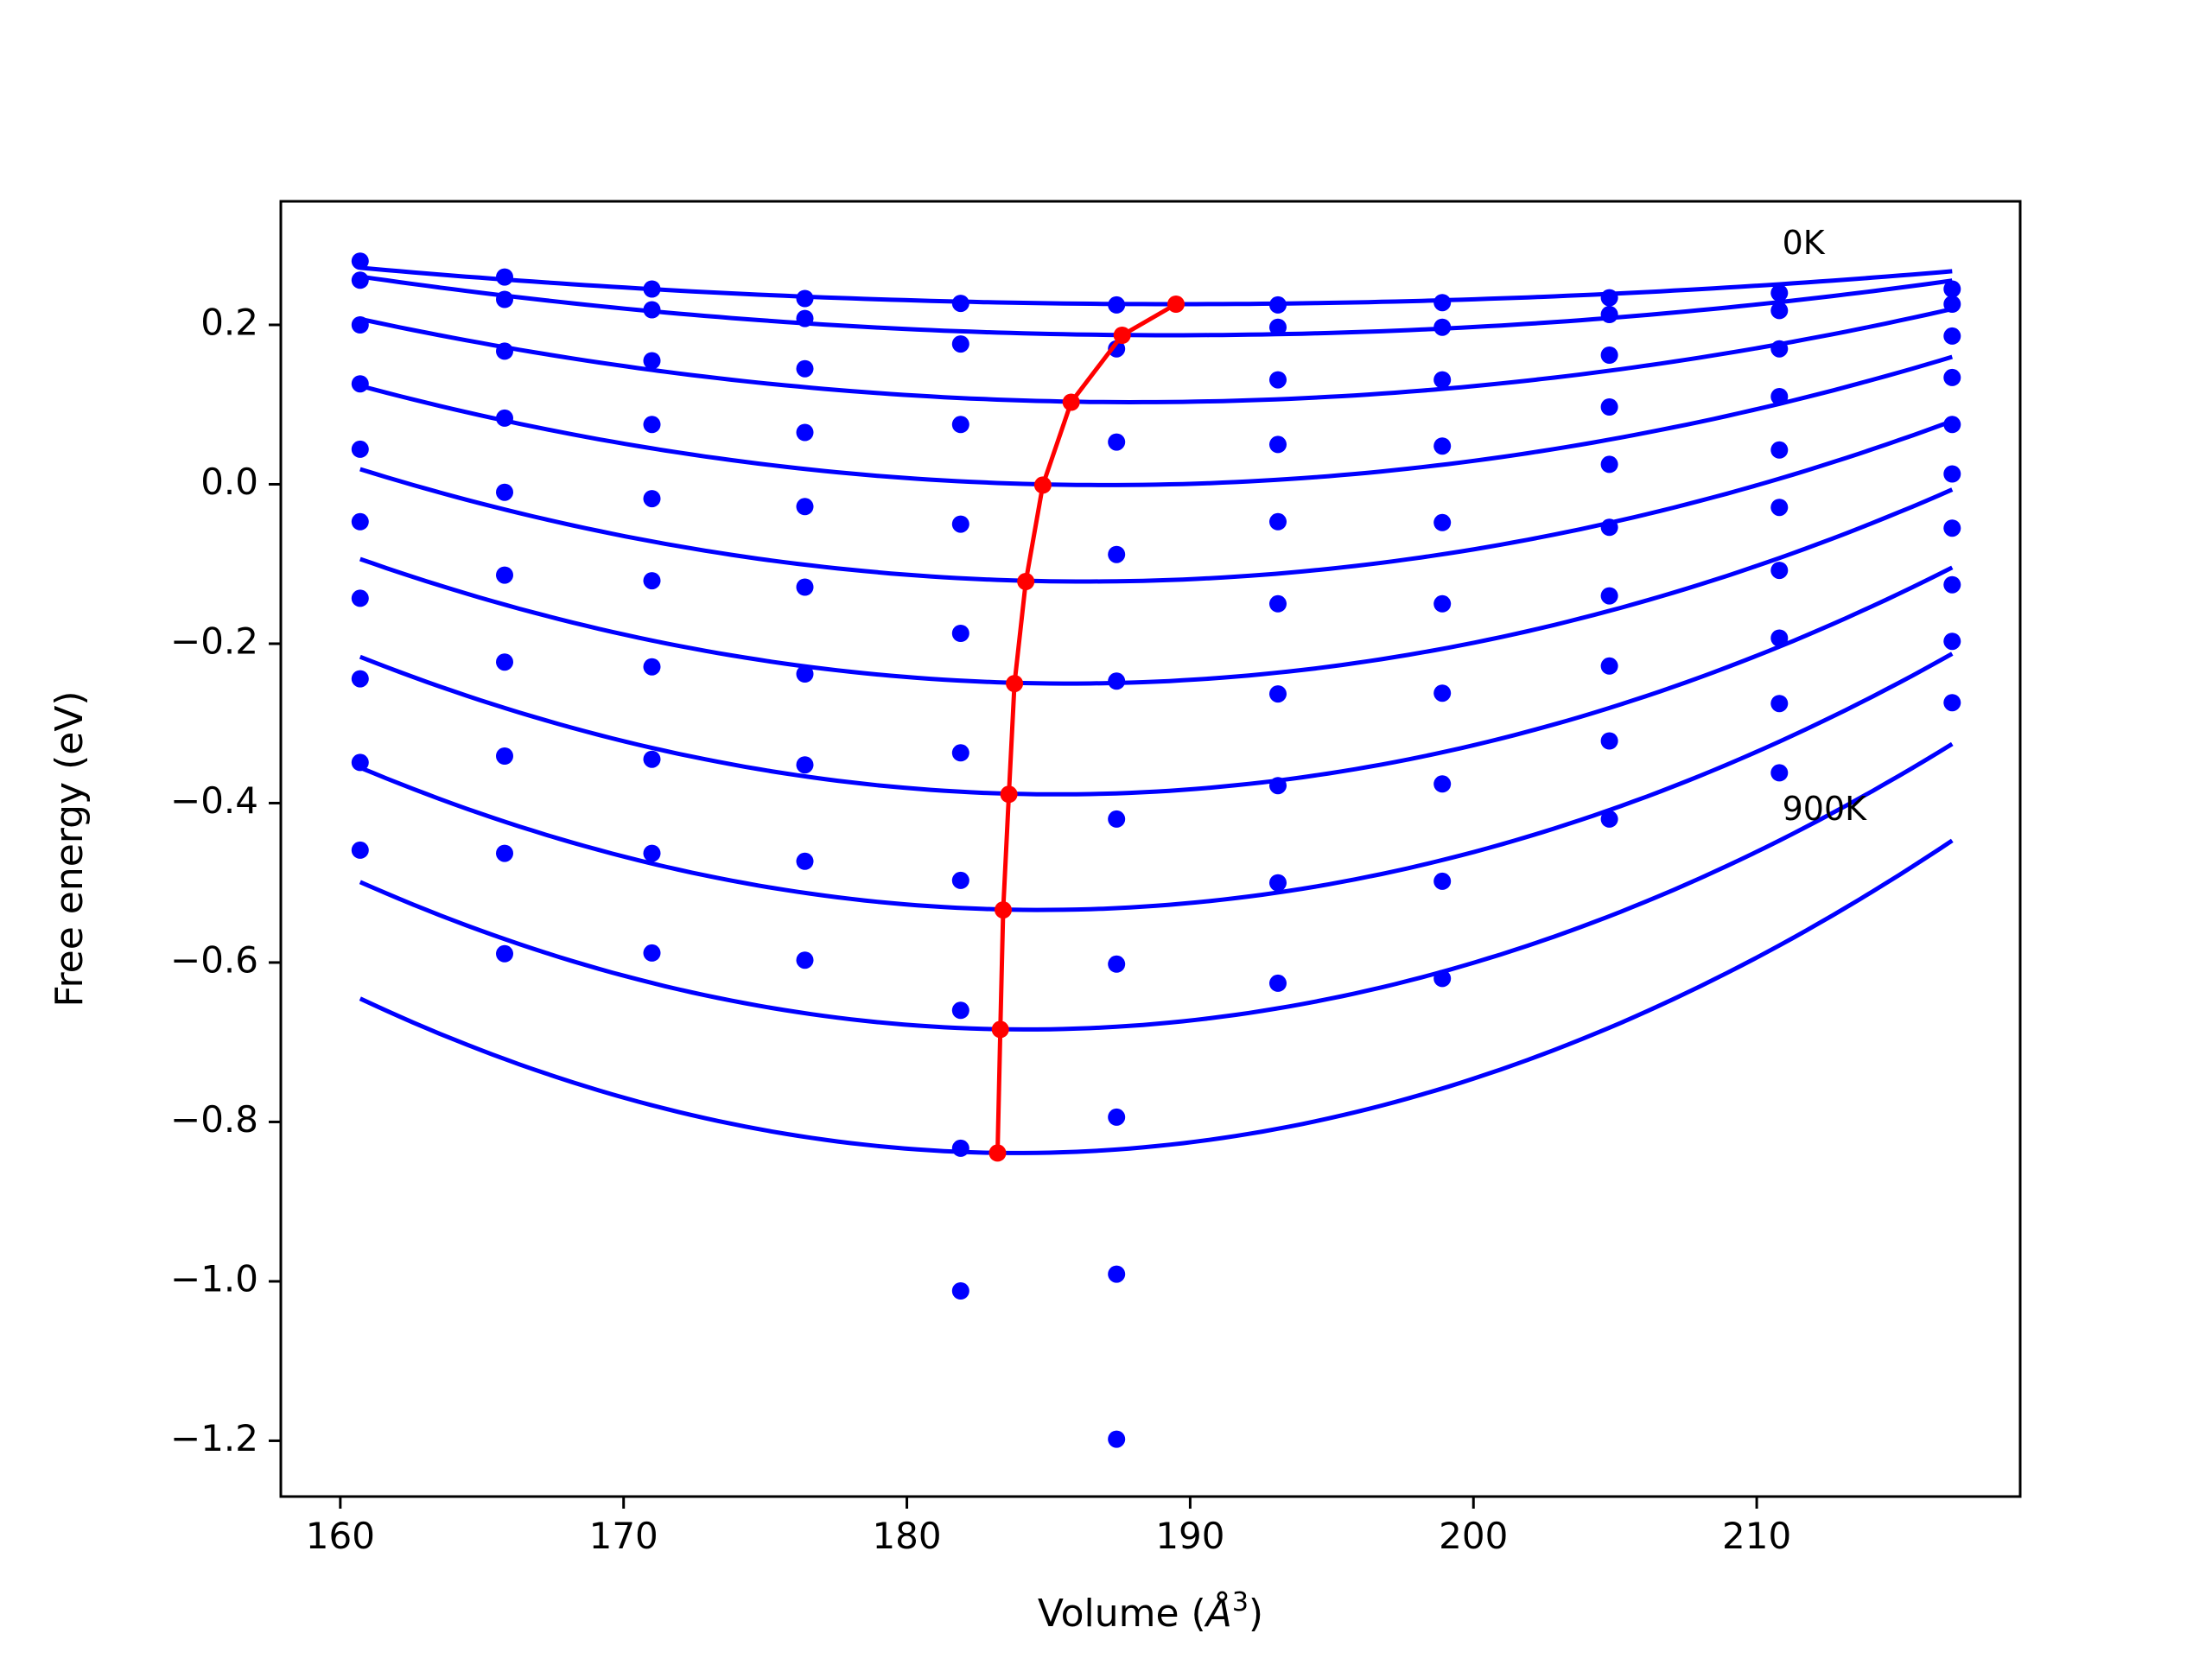  Describe the element at coordinates (1473, 1536) in the screenshot. I see `x-tick-label-4: 200` at that location.